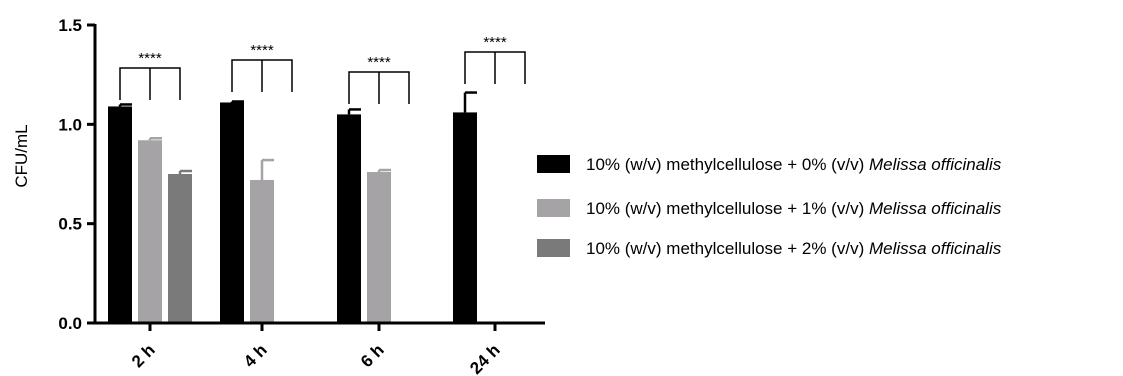 This screenshot has height=376, width=1123. I want to click on y-tick-label: 0.5, so click(70, 224).